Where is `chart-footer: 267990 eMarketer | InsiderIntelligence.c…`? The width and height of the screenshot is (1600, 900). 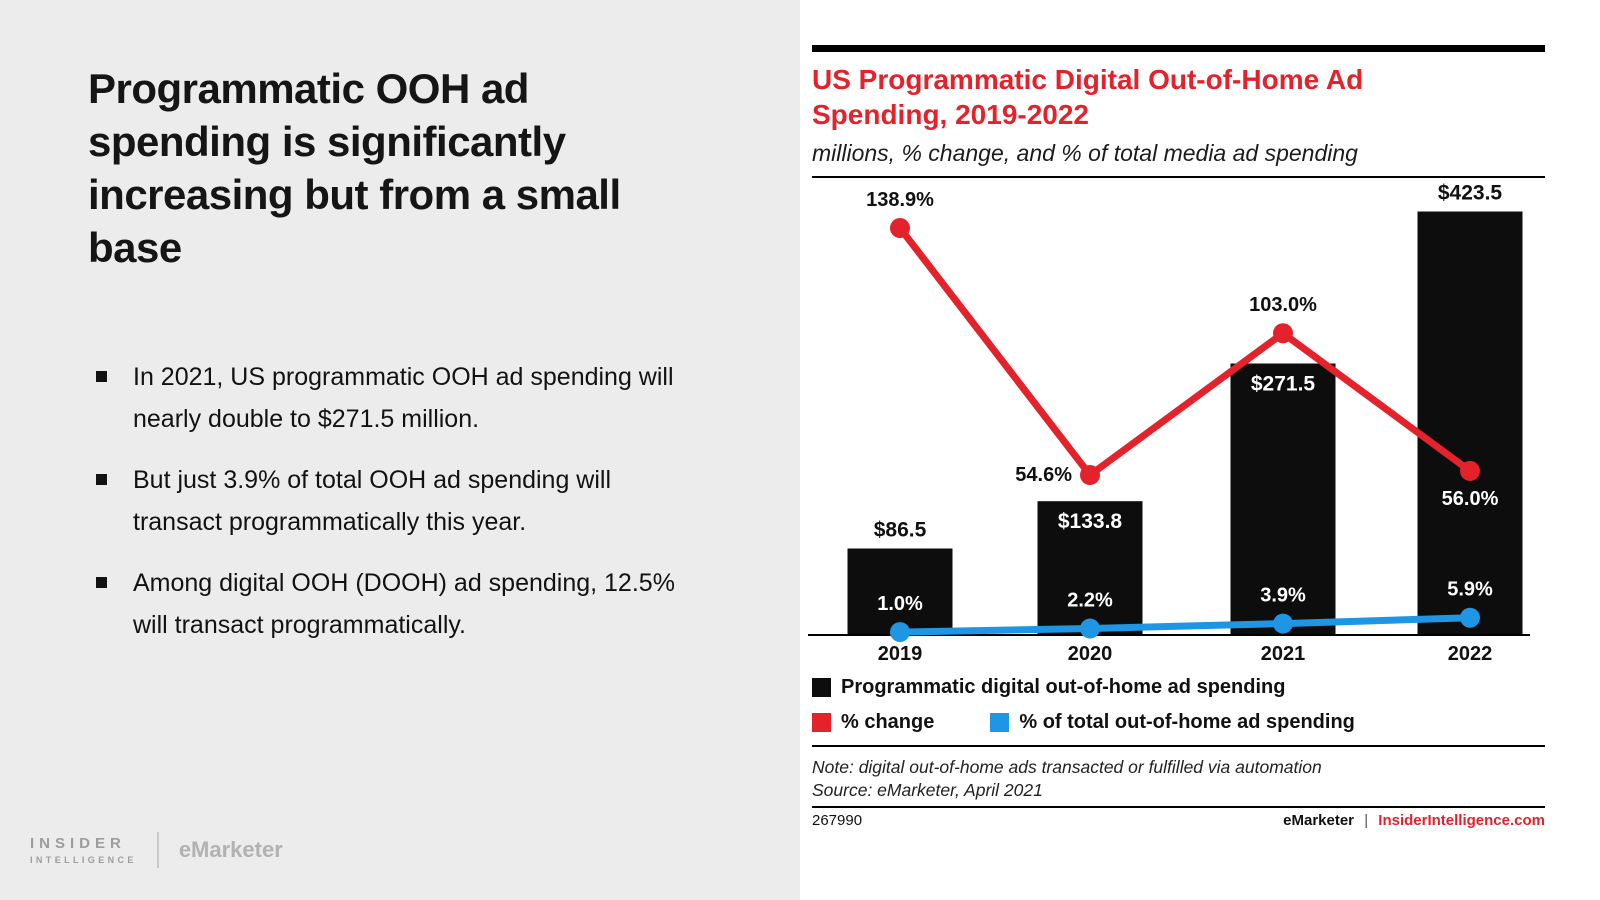 chart-footer: 267990 eMarketer | InsiderIntelligence.c… is located at coordinates (1178, 820).